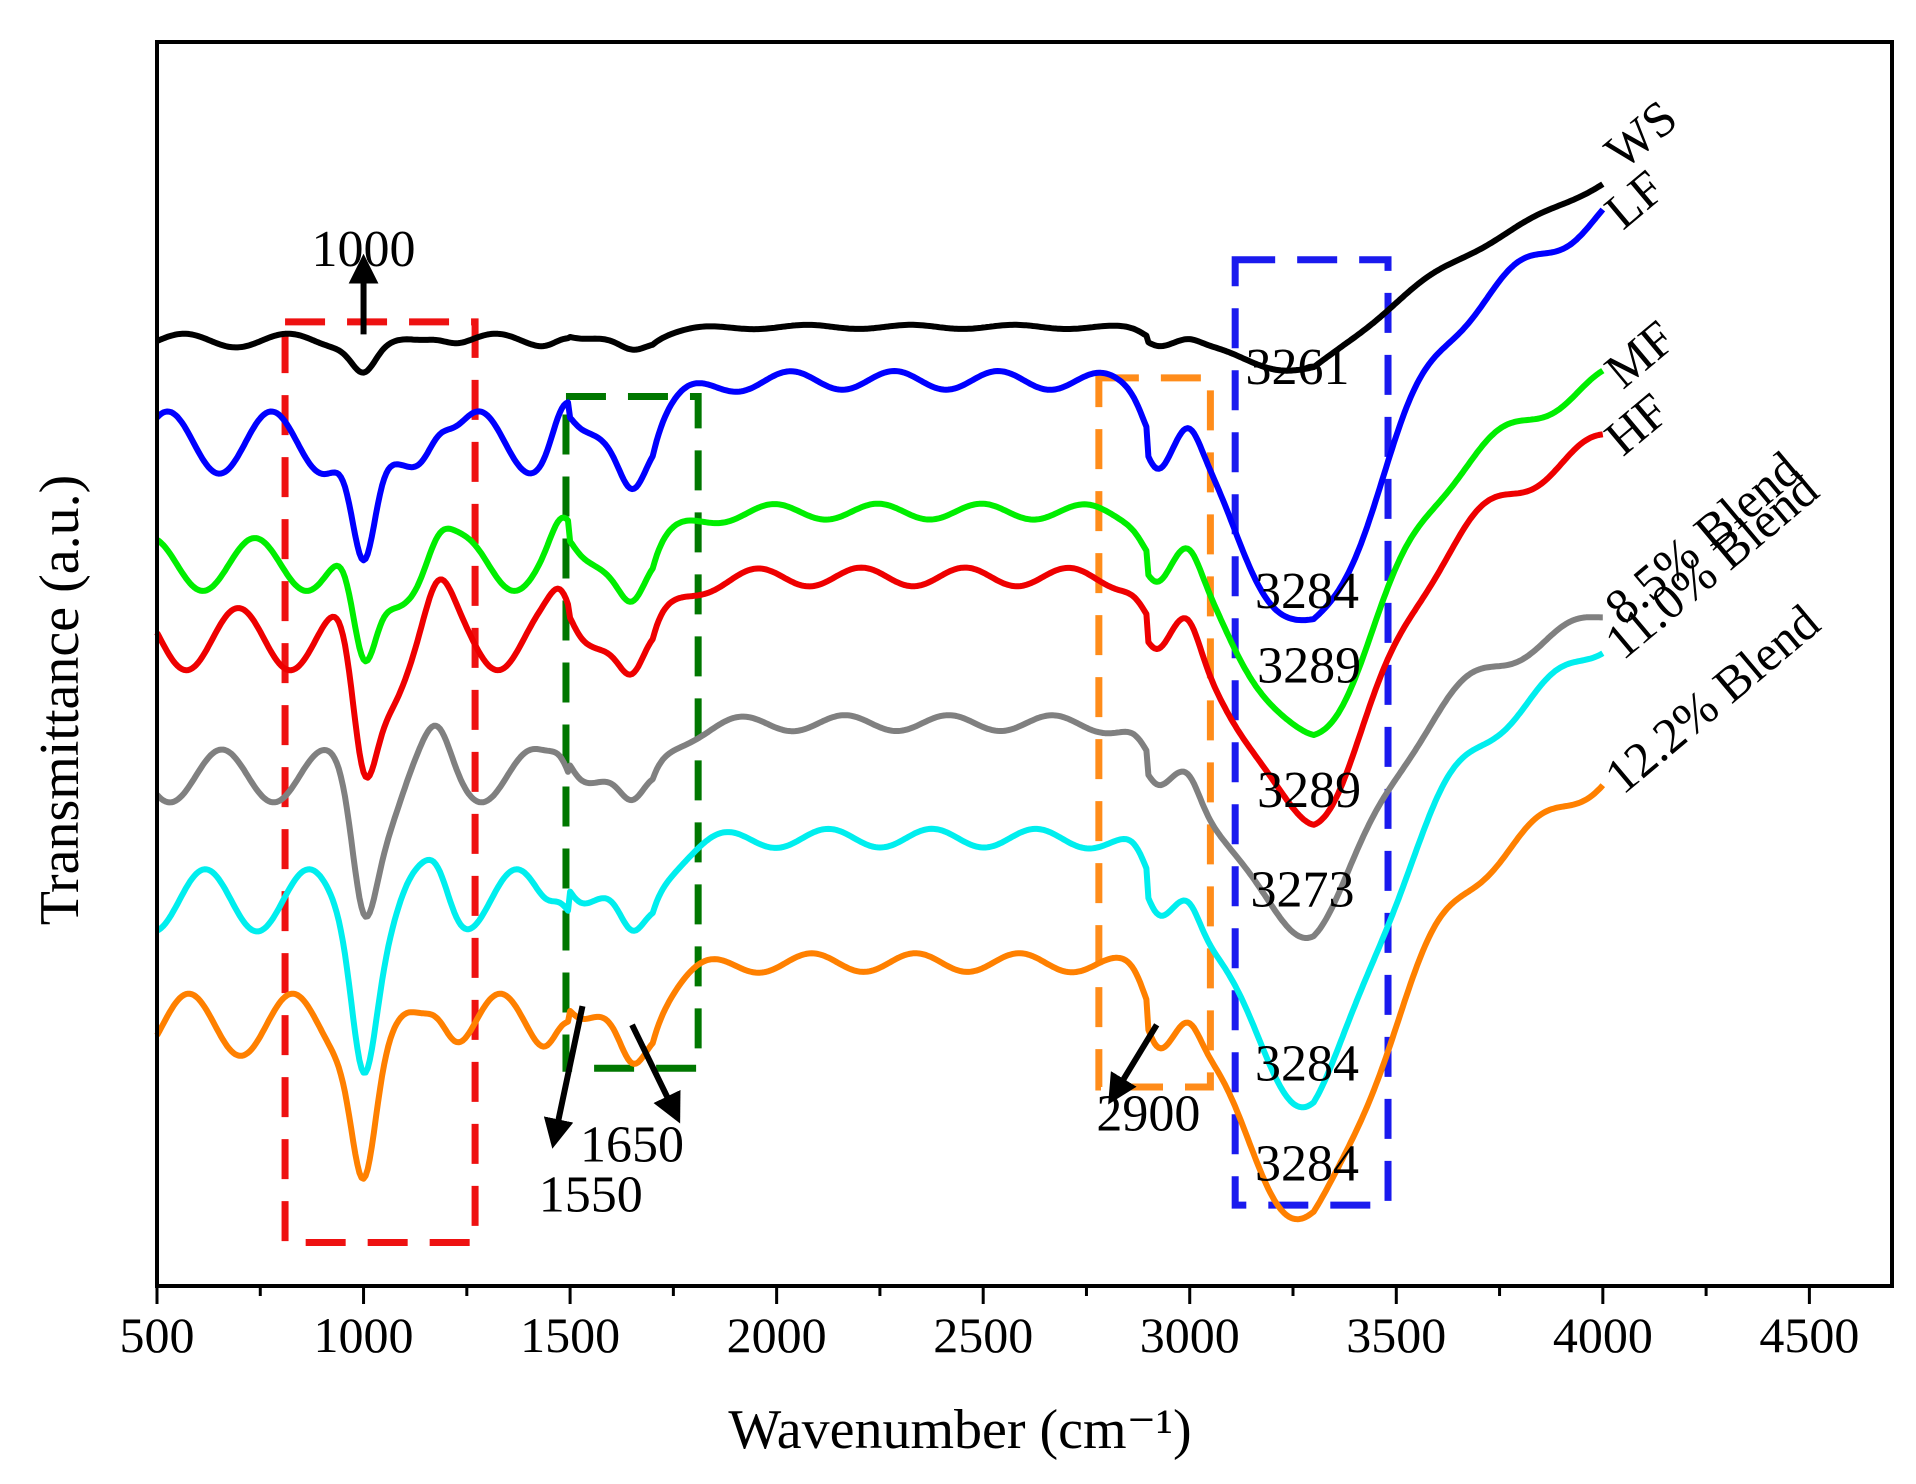  What do you see at coordinates (1603, 1335) in the screenshot?
I see `x-tick-label: 4000` at bounding box center [1603, 1335].